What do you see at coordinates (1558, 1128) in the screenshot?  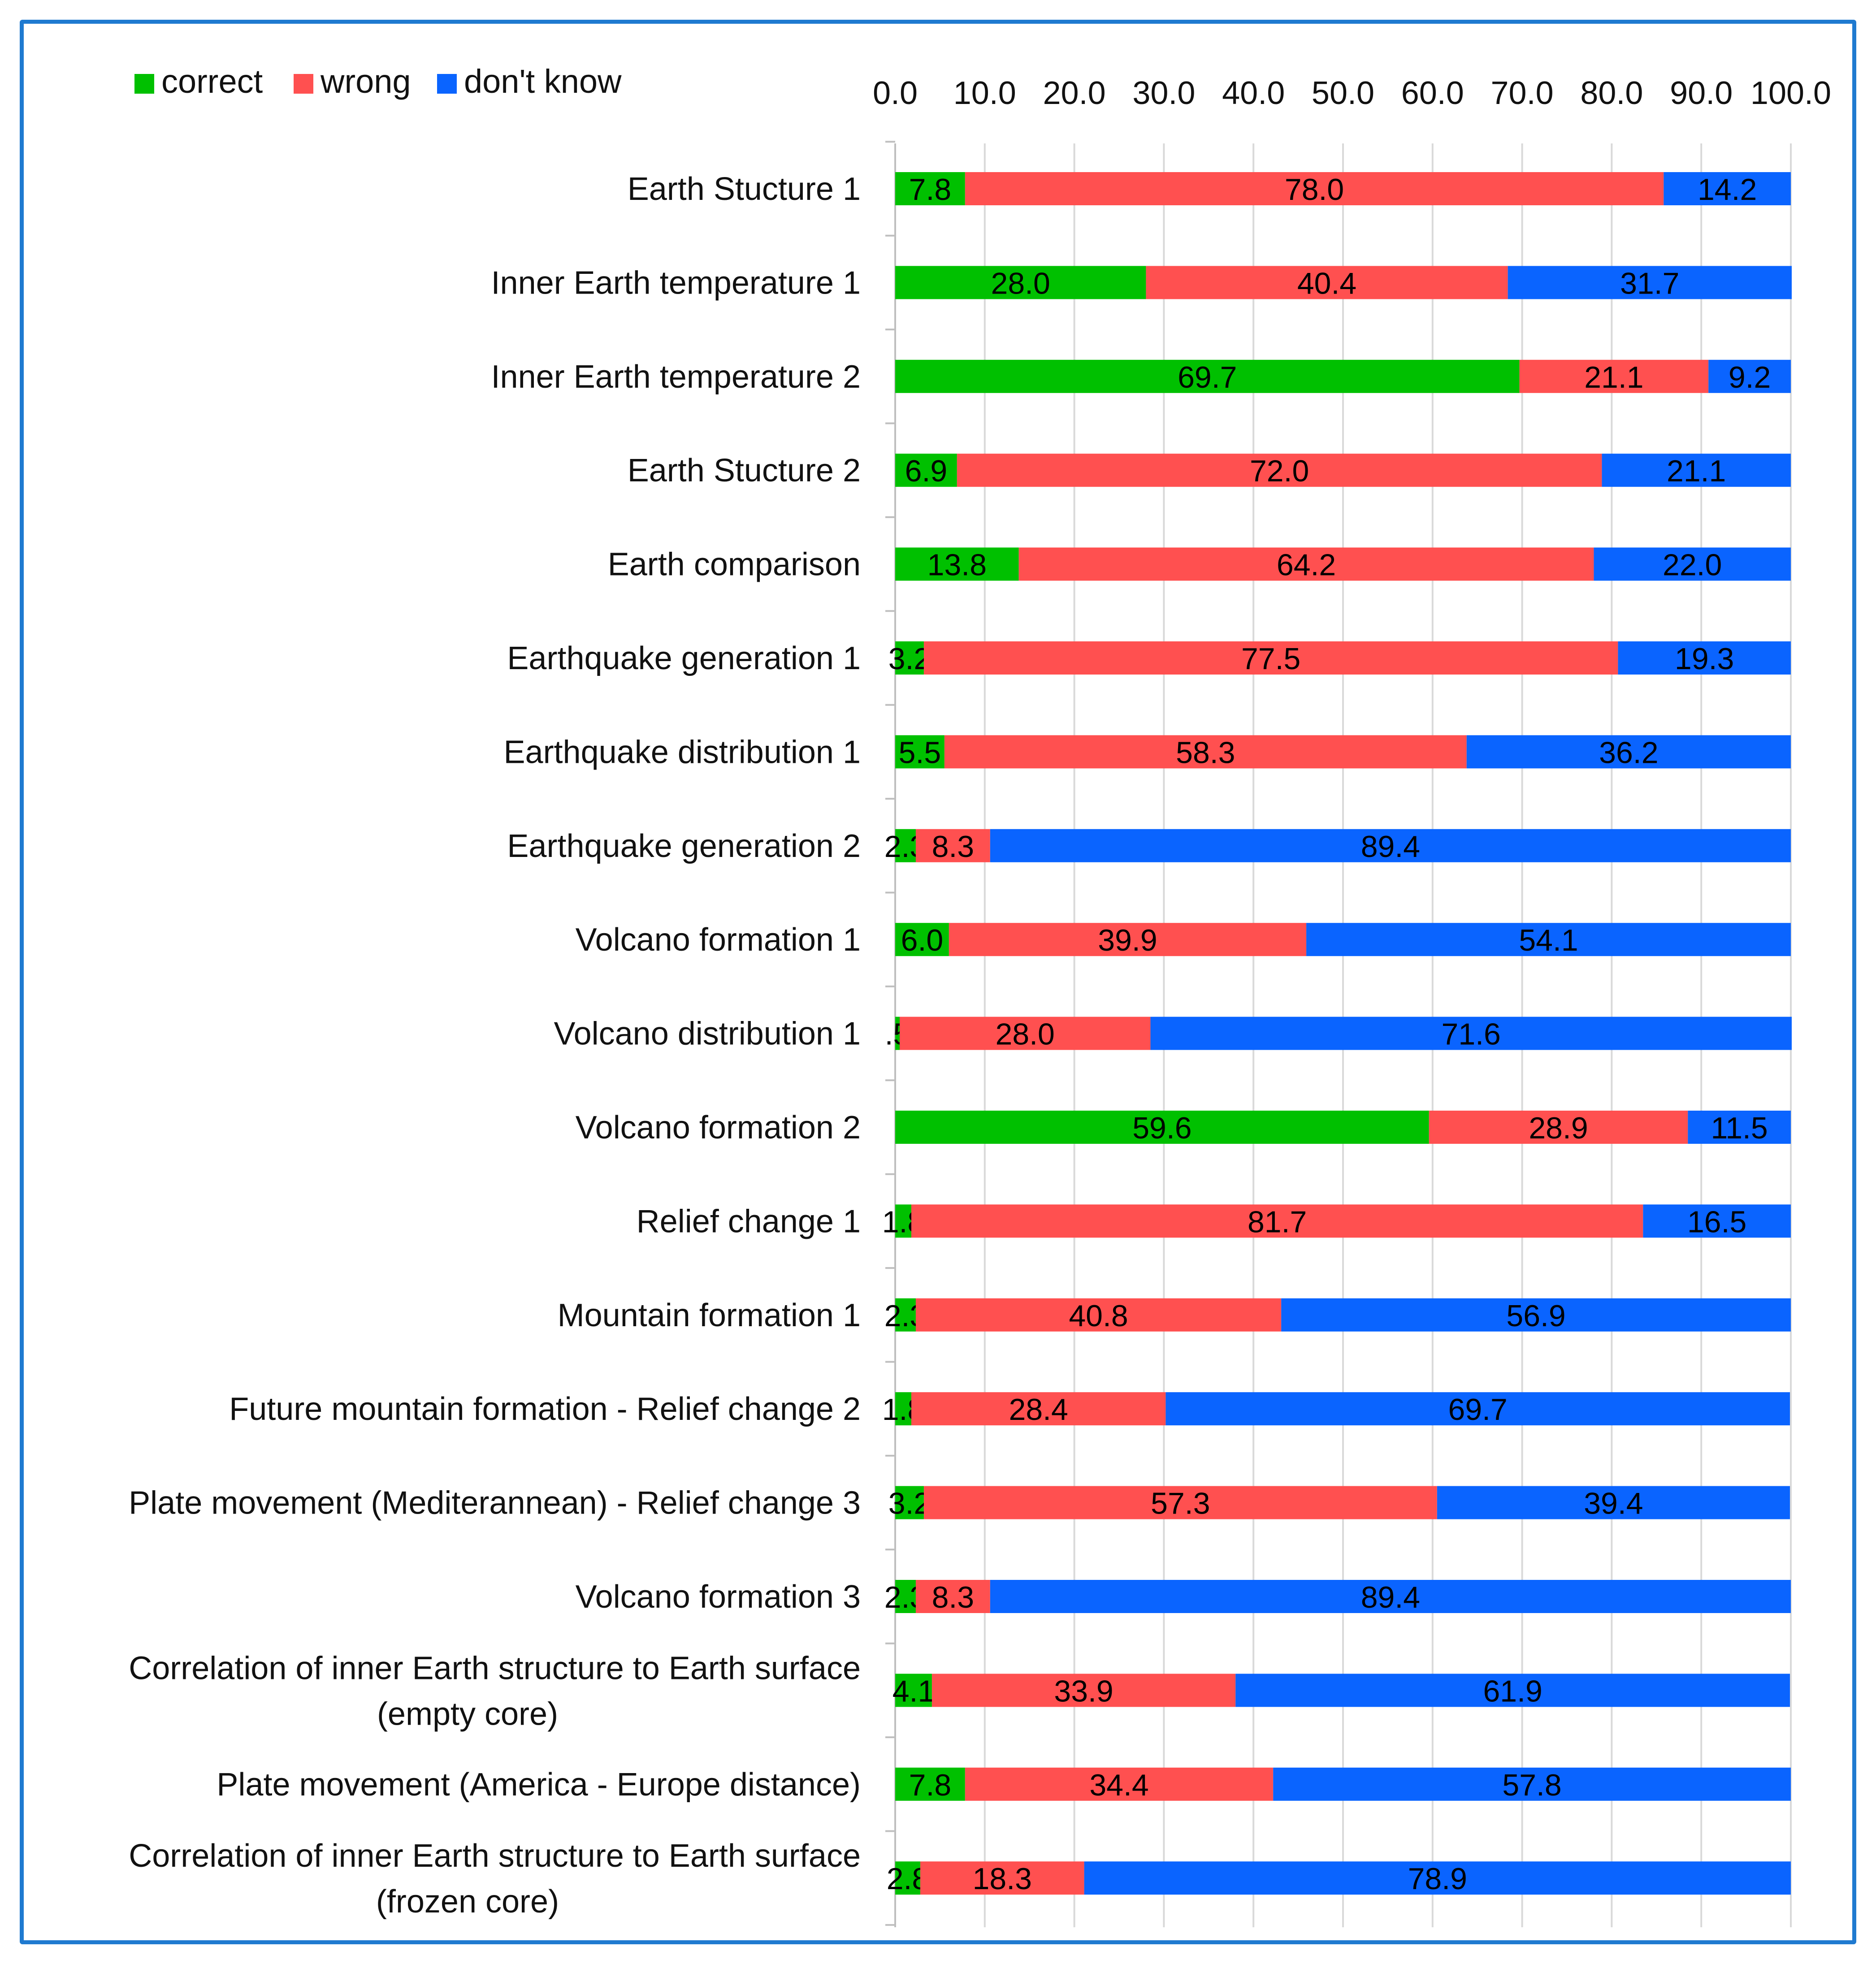 I see `data-label: 28.9` at bounding box center [1558, 1128].